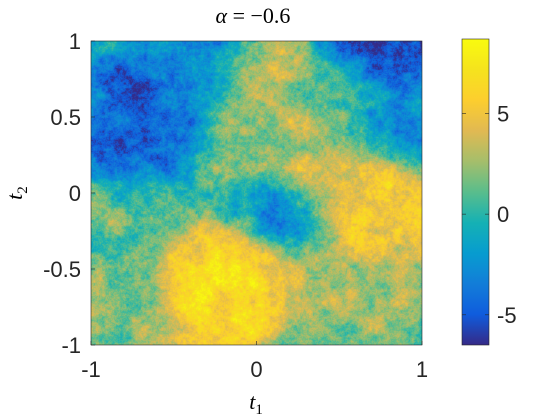  I want to click on y-tick-label: -1, so click(71, 345).